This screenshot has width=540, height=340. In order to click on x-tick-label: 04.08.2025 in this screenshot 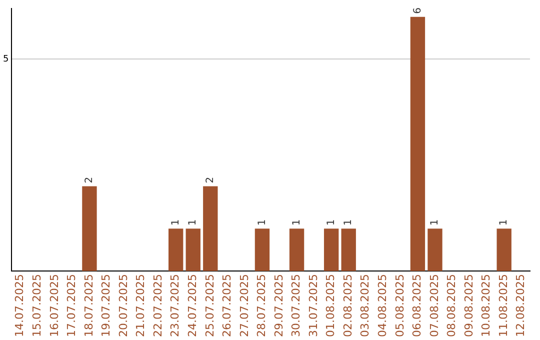, I will do `click(383, 306)`.